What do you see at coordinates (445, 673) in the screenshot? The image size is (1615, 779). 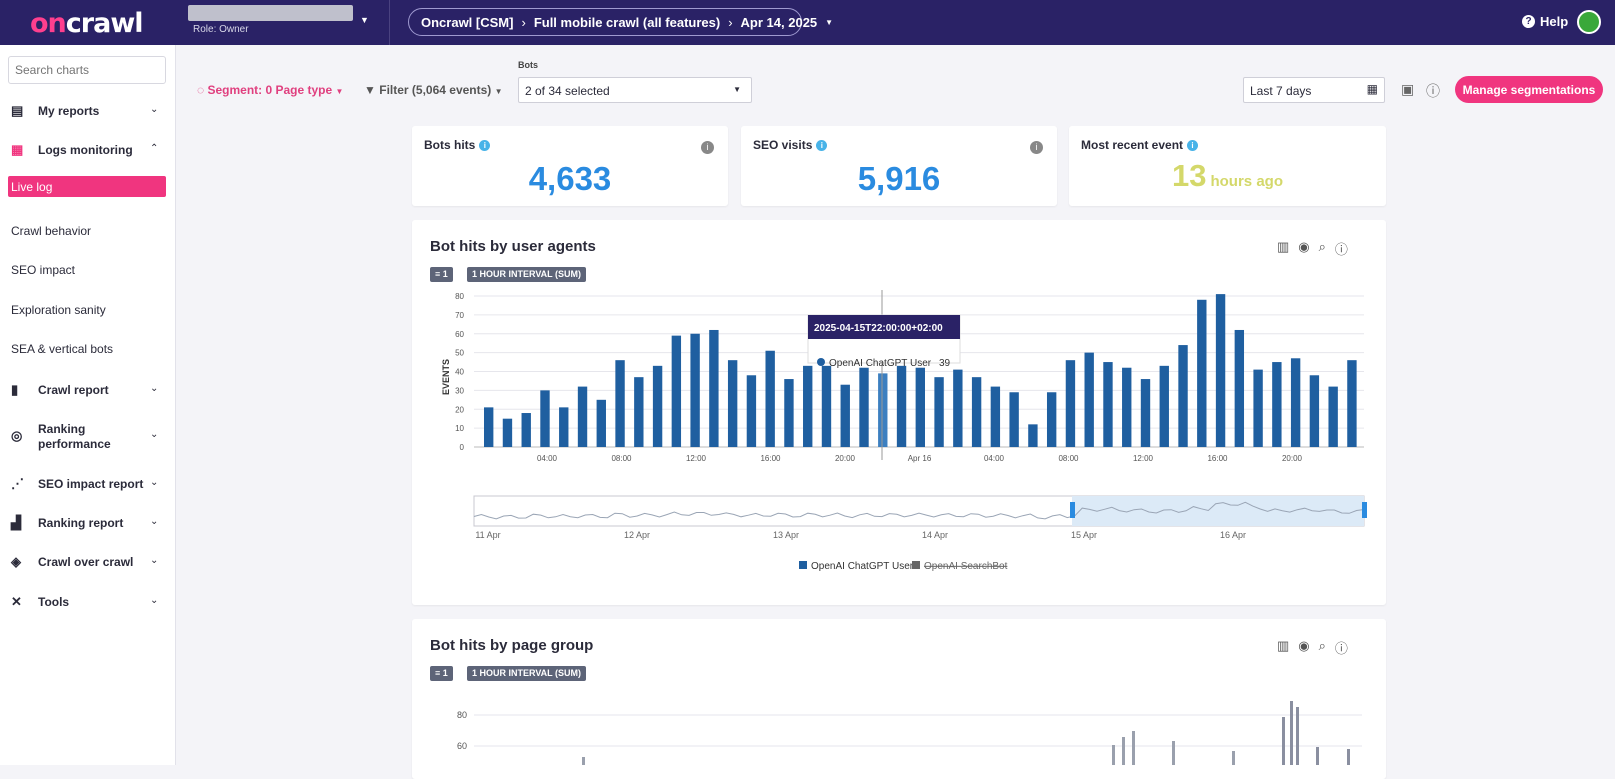 I see `filter-count: 1` at bounding box center [445, 673].